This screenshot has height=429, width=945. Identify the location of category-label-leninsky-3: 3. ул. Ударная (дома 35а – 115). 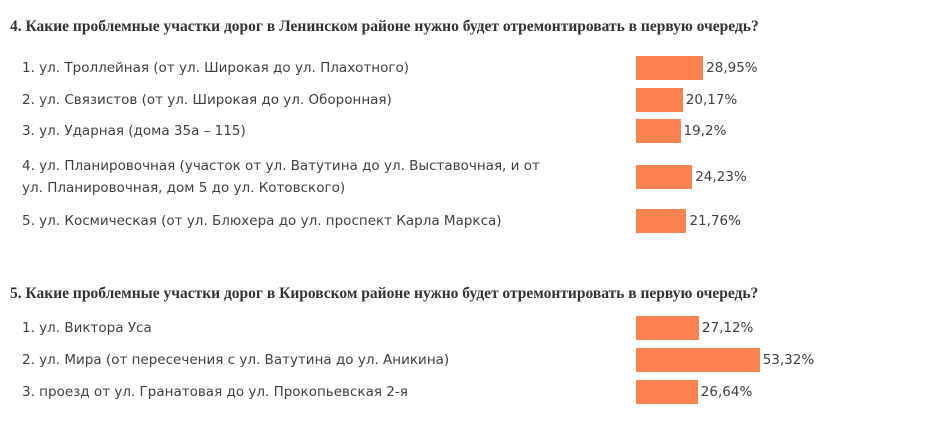
(322, 131).